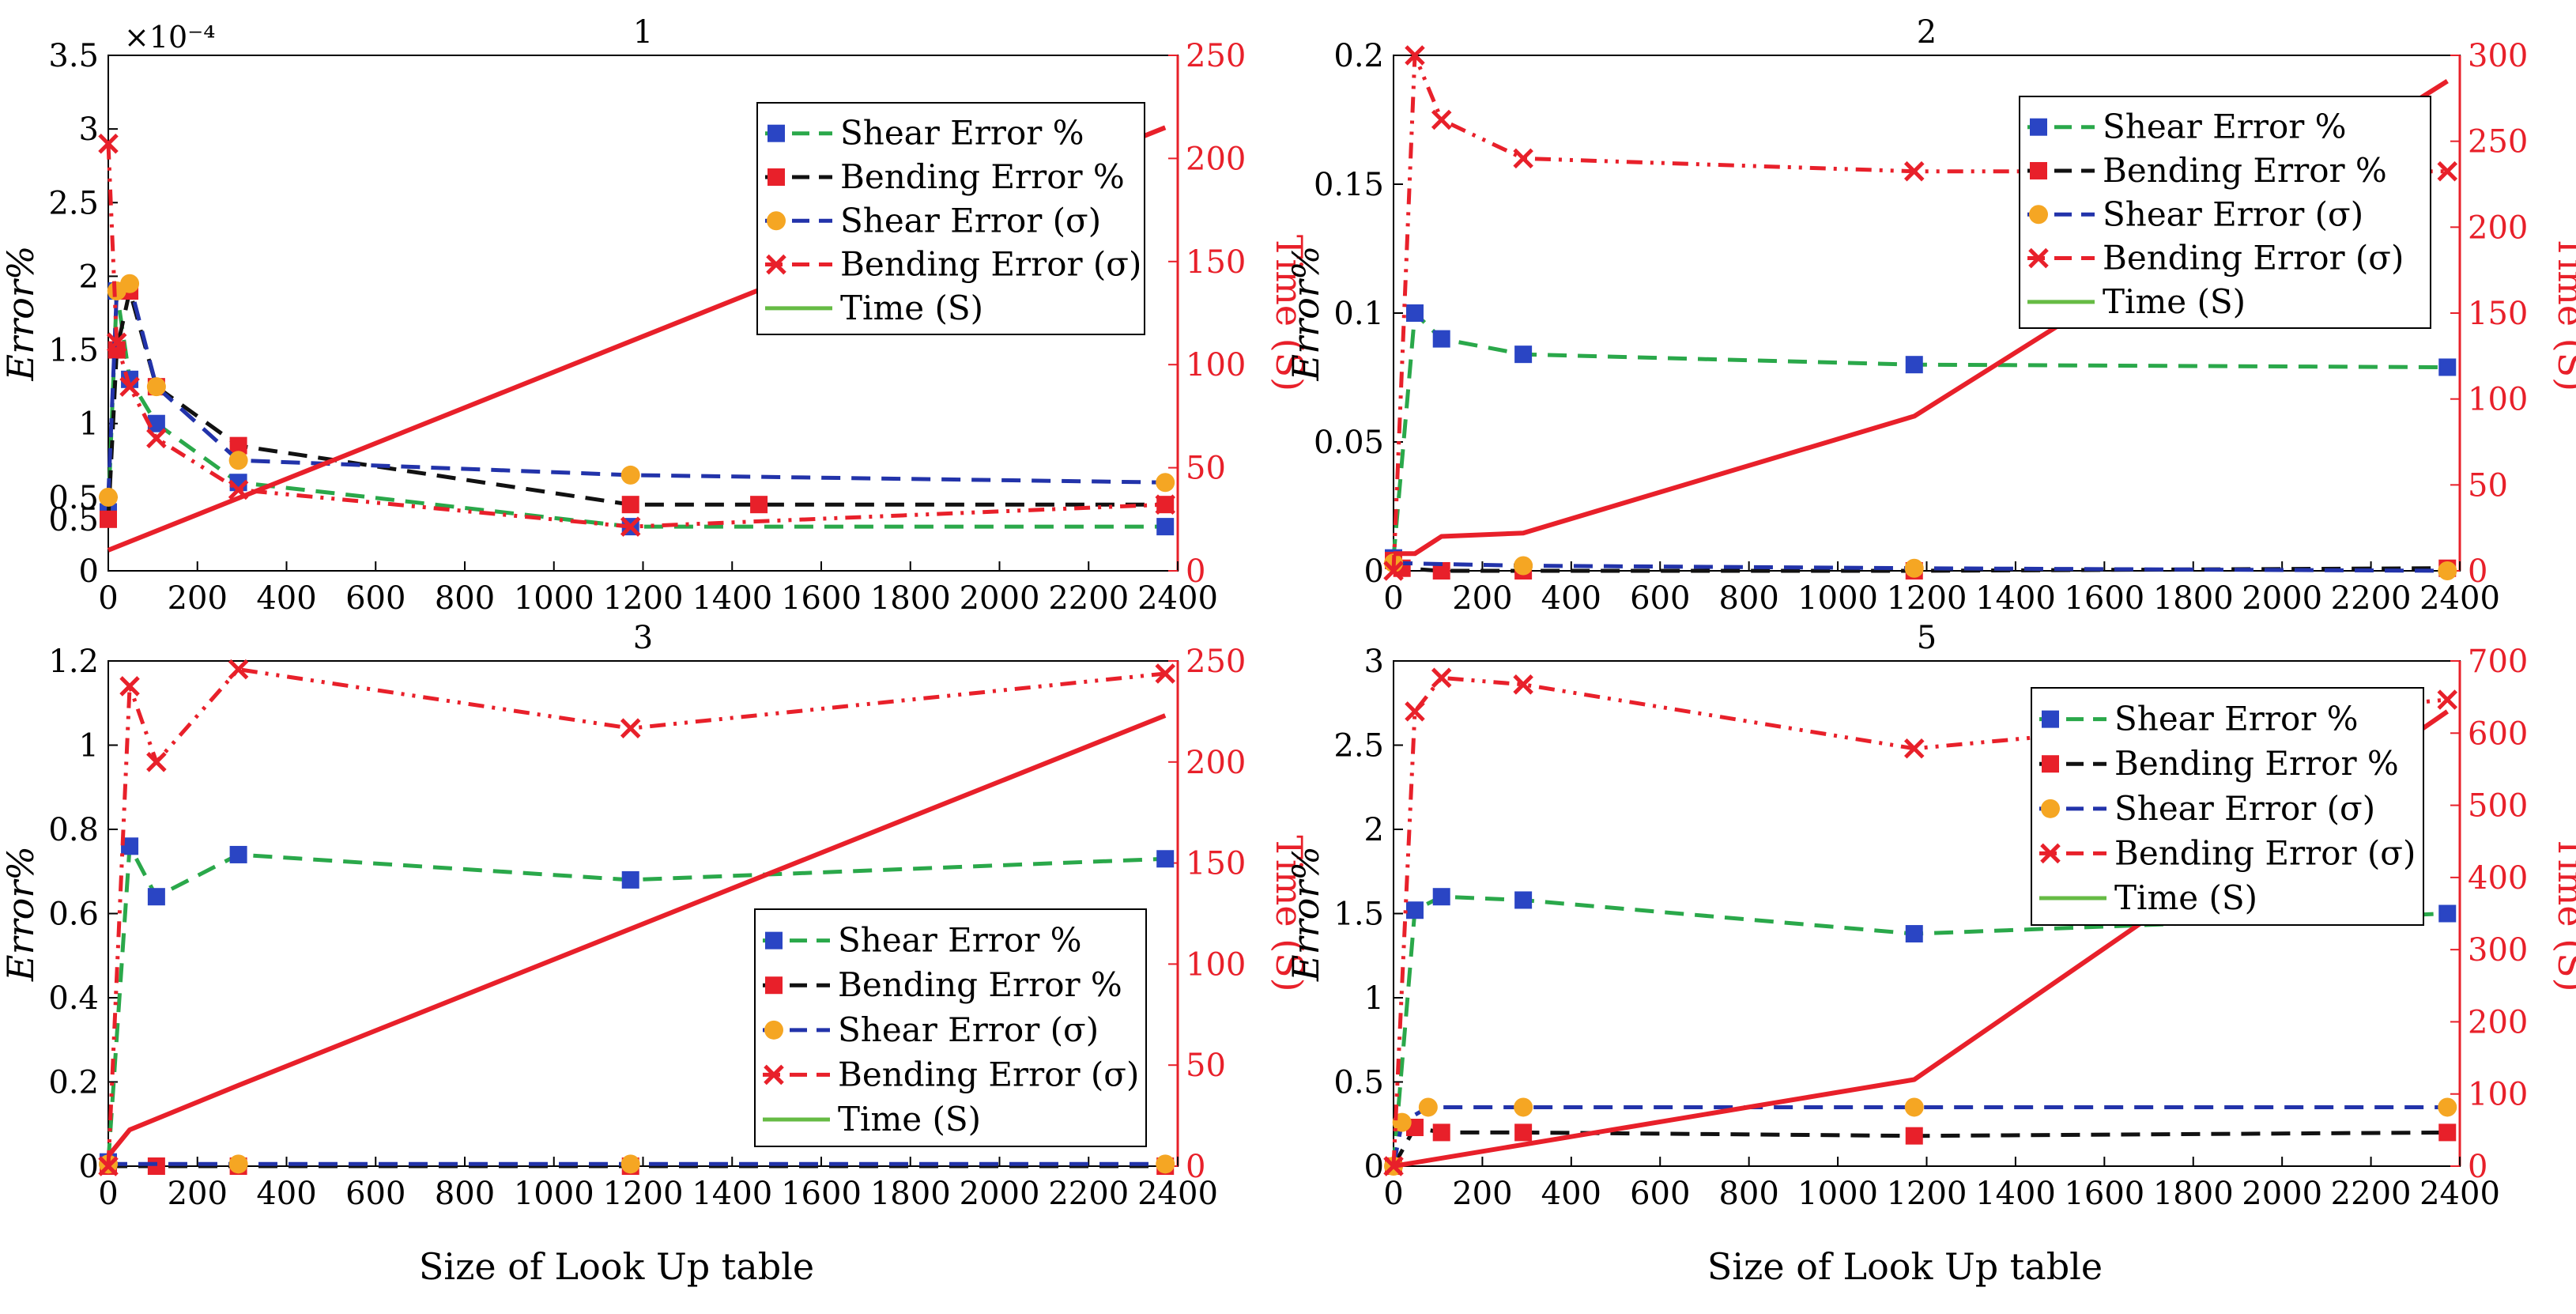  I want to click on y-tick-label: 0.1, so click(1358, 314).